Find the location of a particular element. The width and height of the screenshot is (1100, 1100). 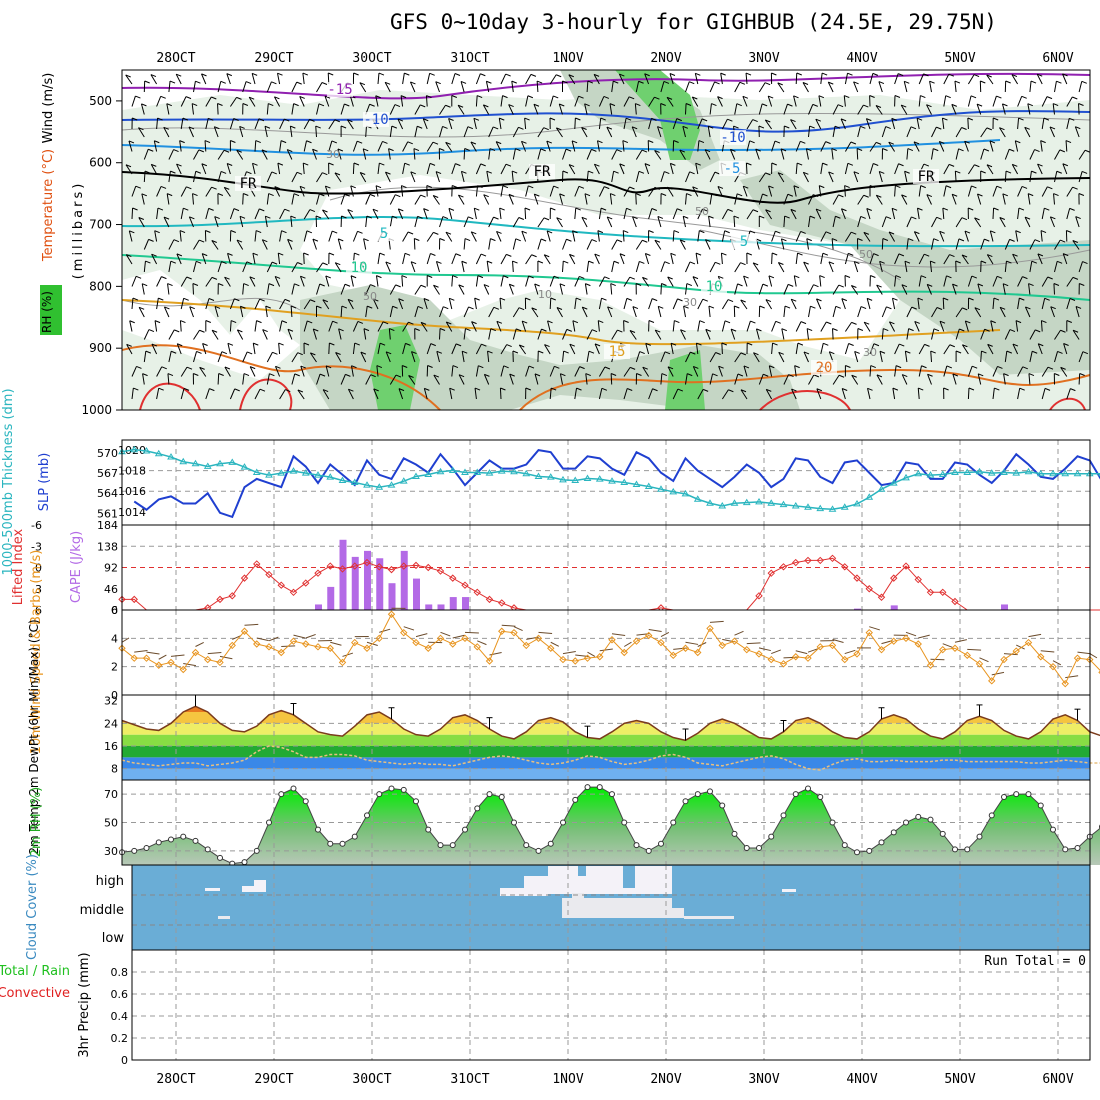

lifted-index-marker is located at coordinates (232, 596).